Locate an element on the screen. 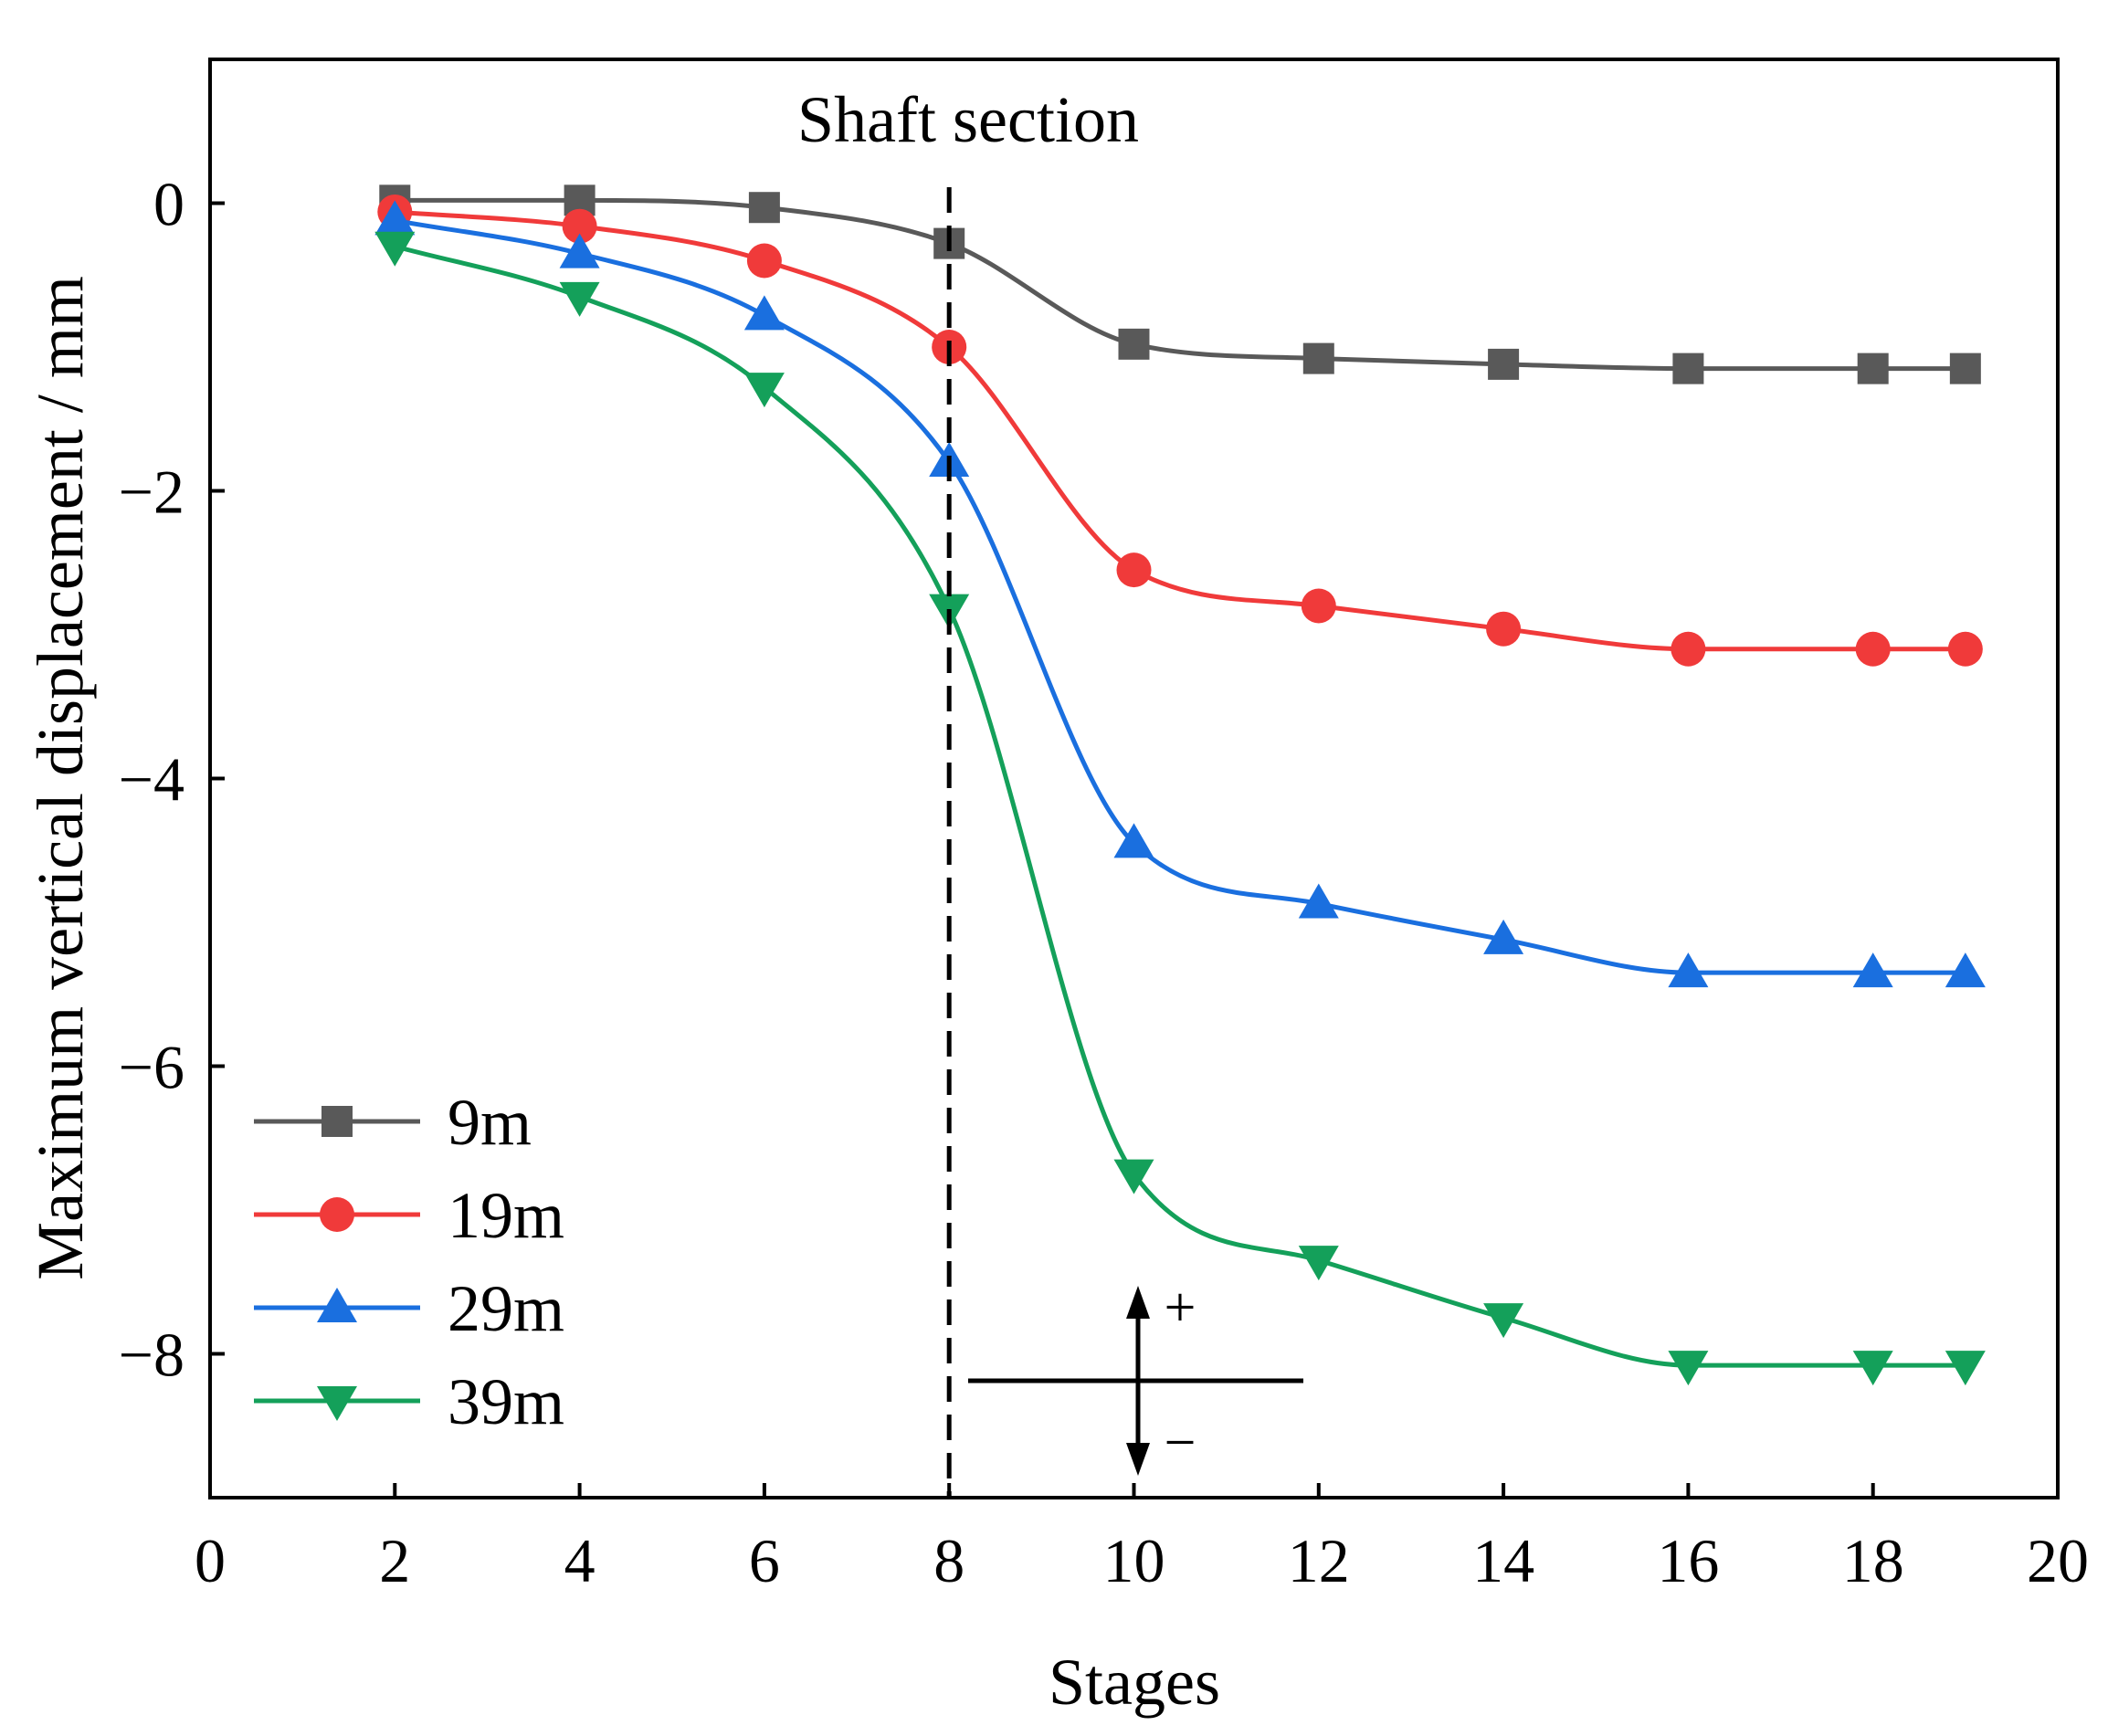 The width and height of the screenshot is (2108, 1736). y-tick-label: −2 is located at coordinates (151, 492).